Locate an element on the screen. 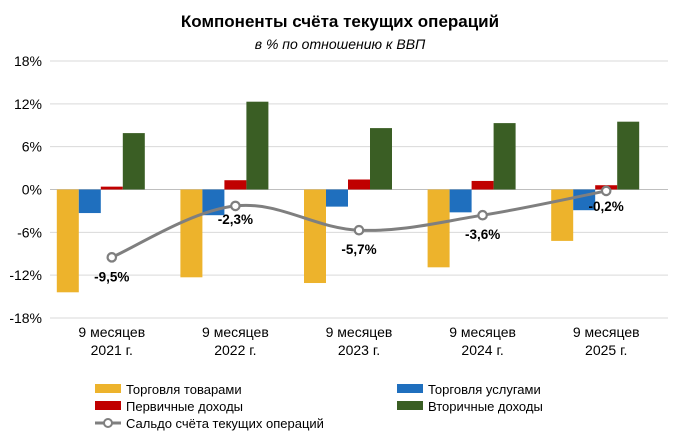  legend-label: Первичные доходы is located at coordinates (184, 406).